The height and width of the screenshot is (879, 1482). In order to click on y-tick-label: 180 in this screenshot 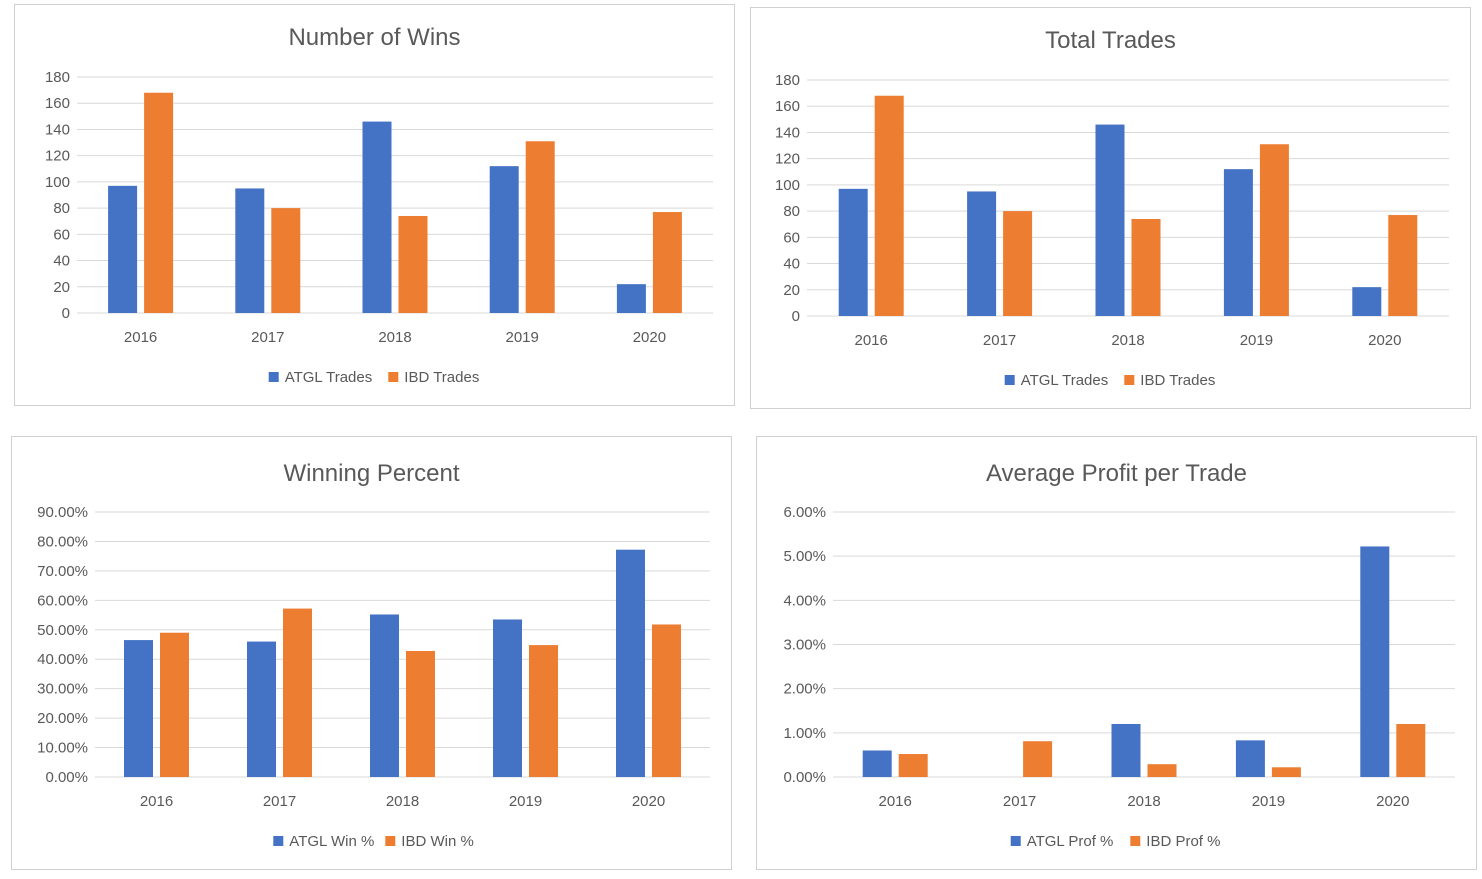, I will do `click(787, 80)`.